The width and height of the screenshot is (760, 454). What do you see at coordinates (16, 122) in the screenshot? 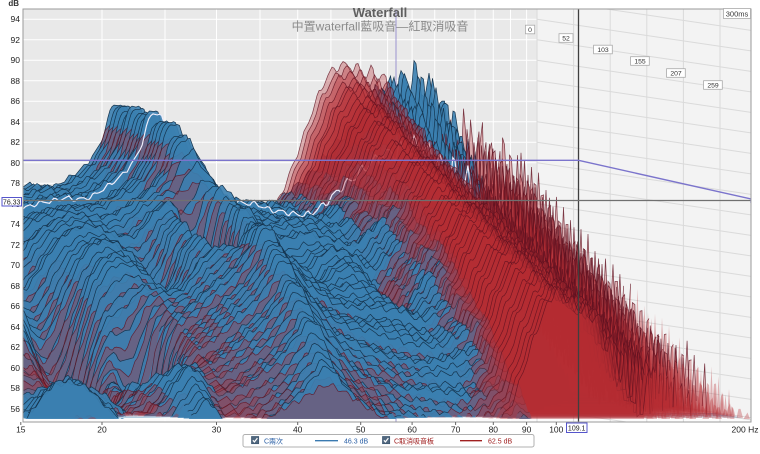
I see `svg-text: 84` at bounding box center [16, 122].